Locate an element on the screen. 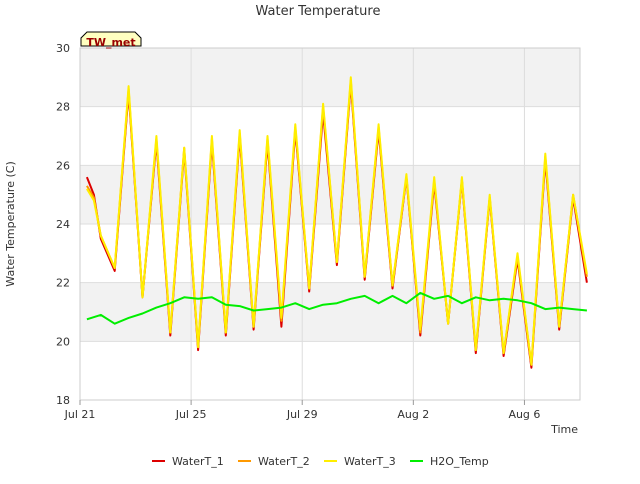 This screenshot has width=640, height=484. legend: WaterT_1 WaterT_2 WaterT_3 H2O_Temp is located at coordinates (320, 461).